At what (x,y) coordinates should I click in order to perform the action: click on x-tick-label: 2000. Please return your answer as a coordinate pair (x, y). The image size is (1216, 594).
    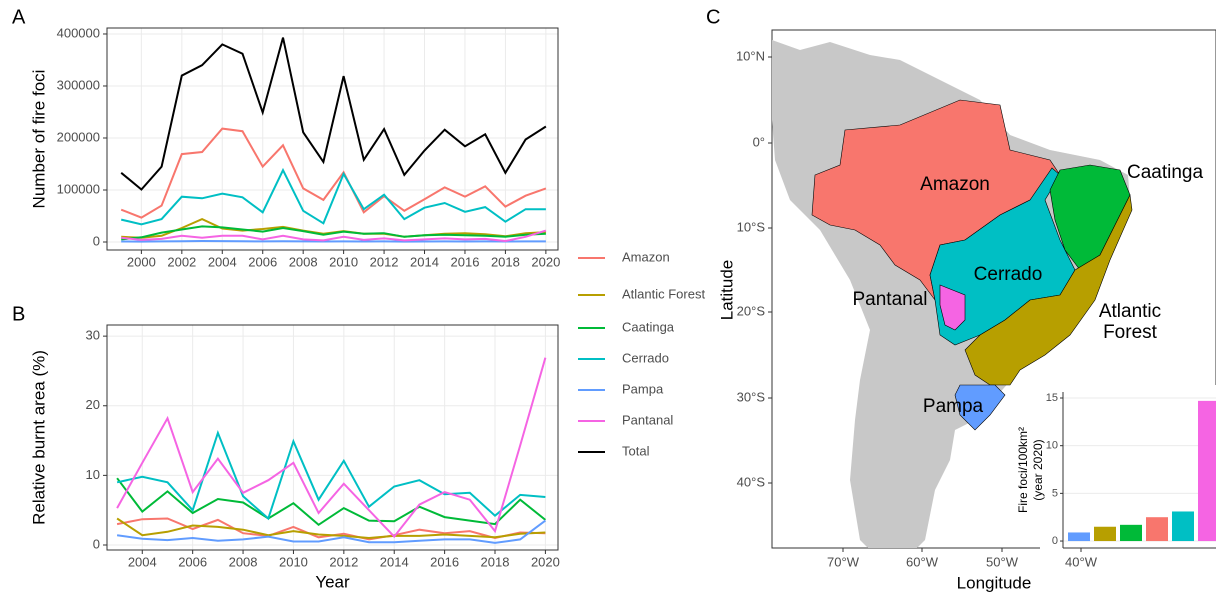
    Looking at the image, I should click on (141, 261).